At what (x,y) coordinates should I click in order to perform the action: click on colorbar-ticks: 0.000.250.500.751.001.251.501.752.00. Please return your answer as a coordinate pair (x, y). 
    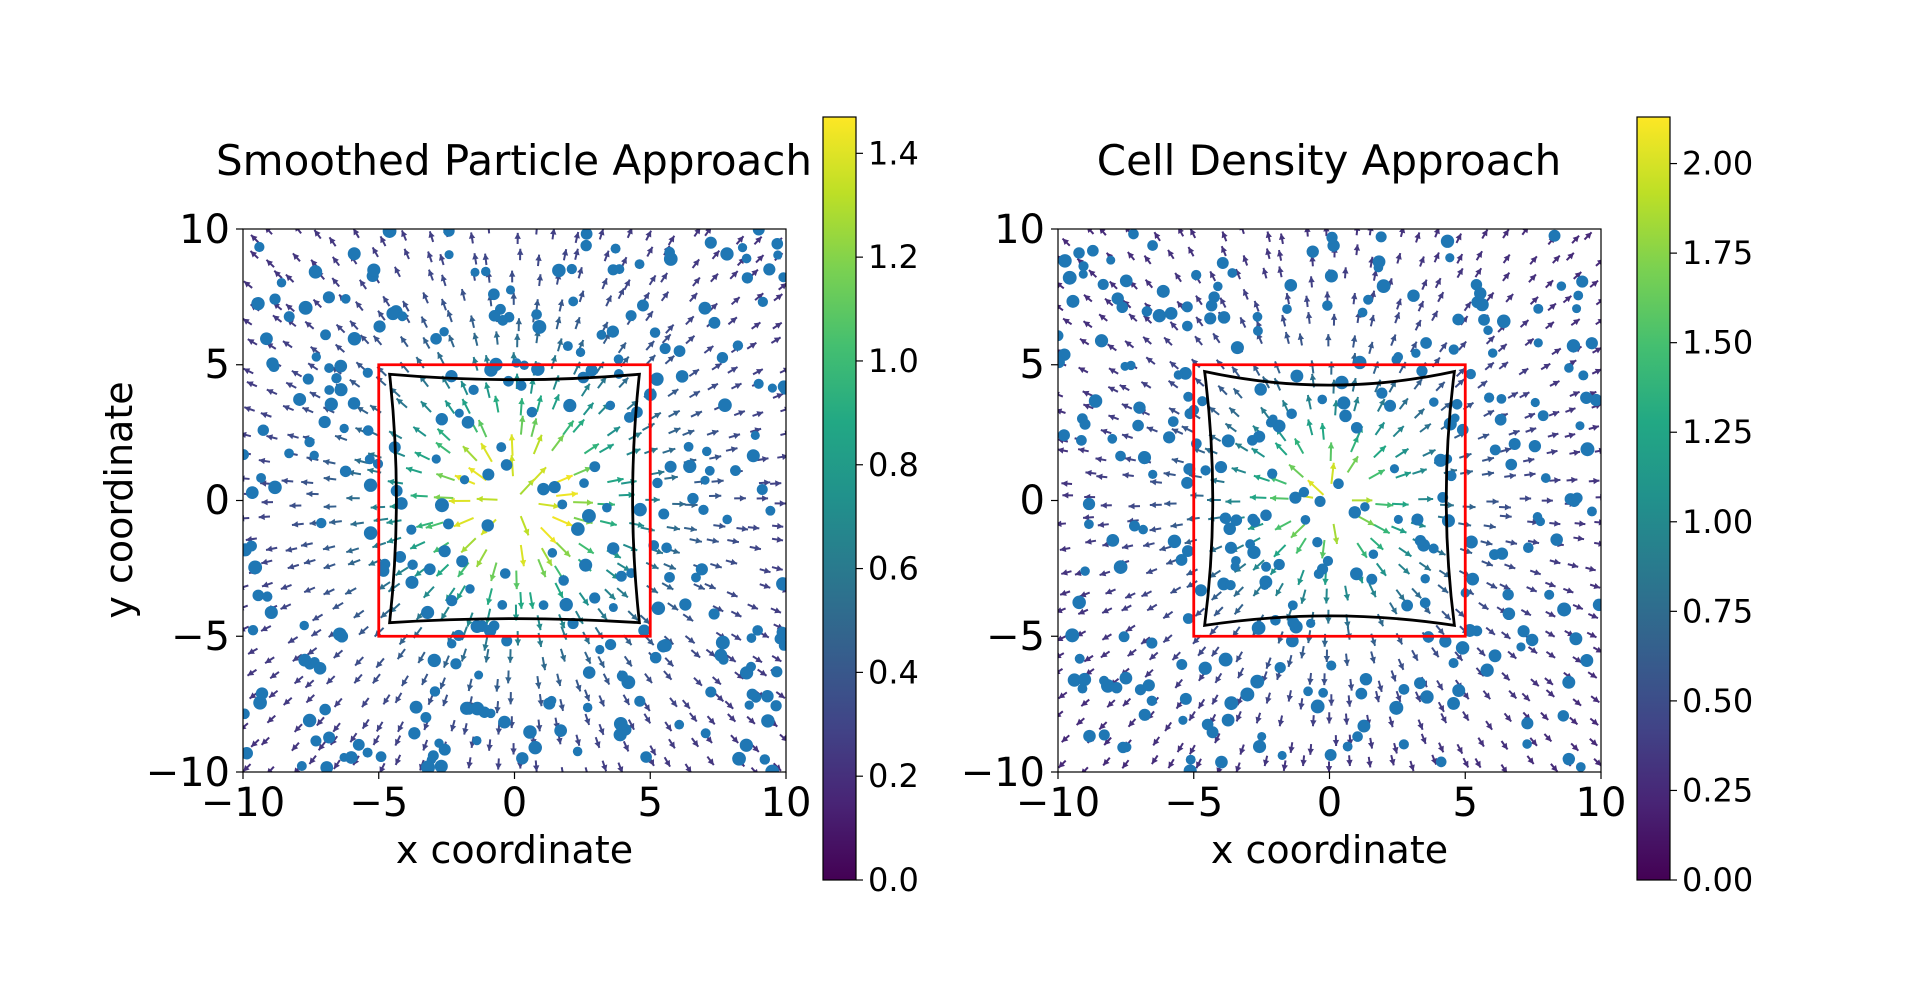
    Looking at the image, I should click on (1711, 522).